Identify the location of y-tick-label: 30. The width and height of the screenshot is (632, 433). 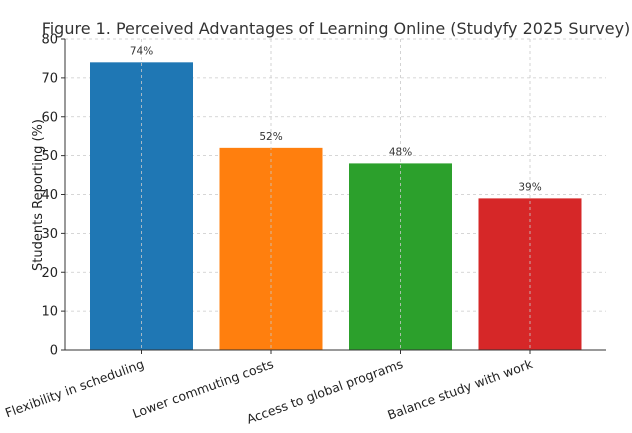
(49, 234).